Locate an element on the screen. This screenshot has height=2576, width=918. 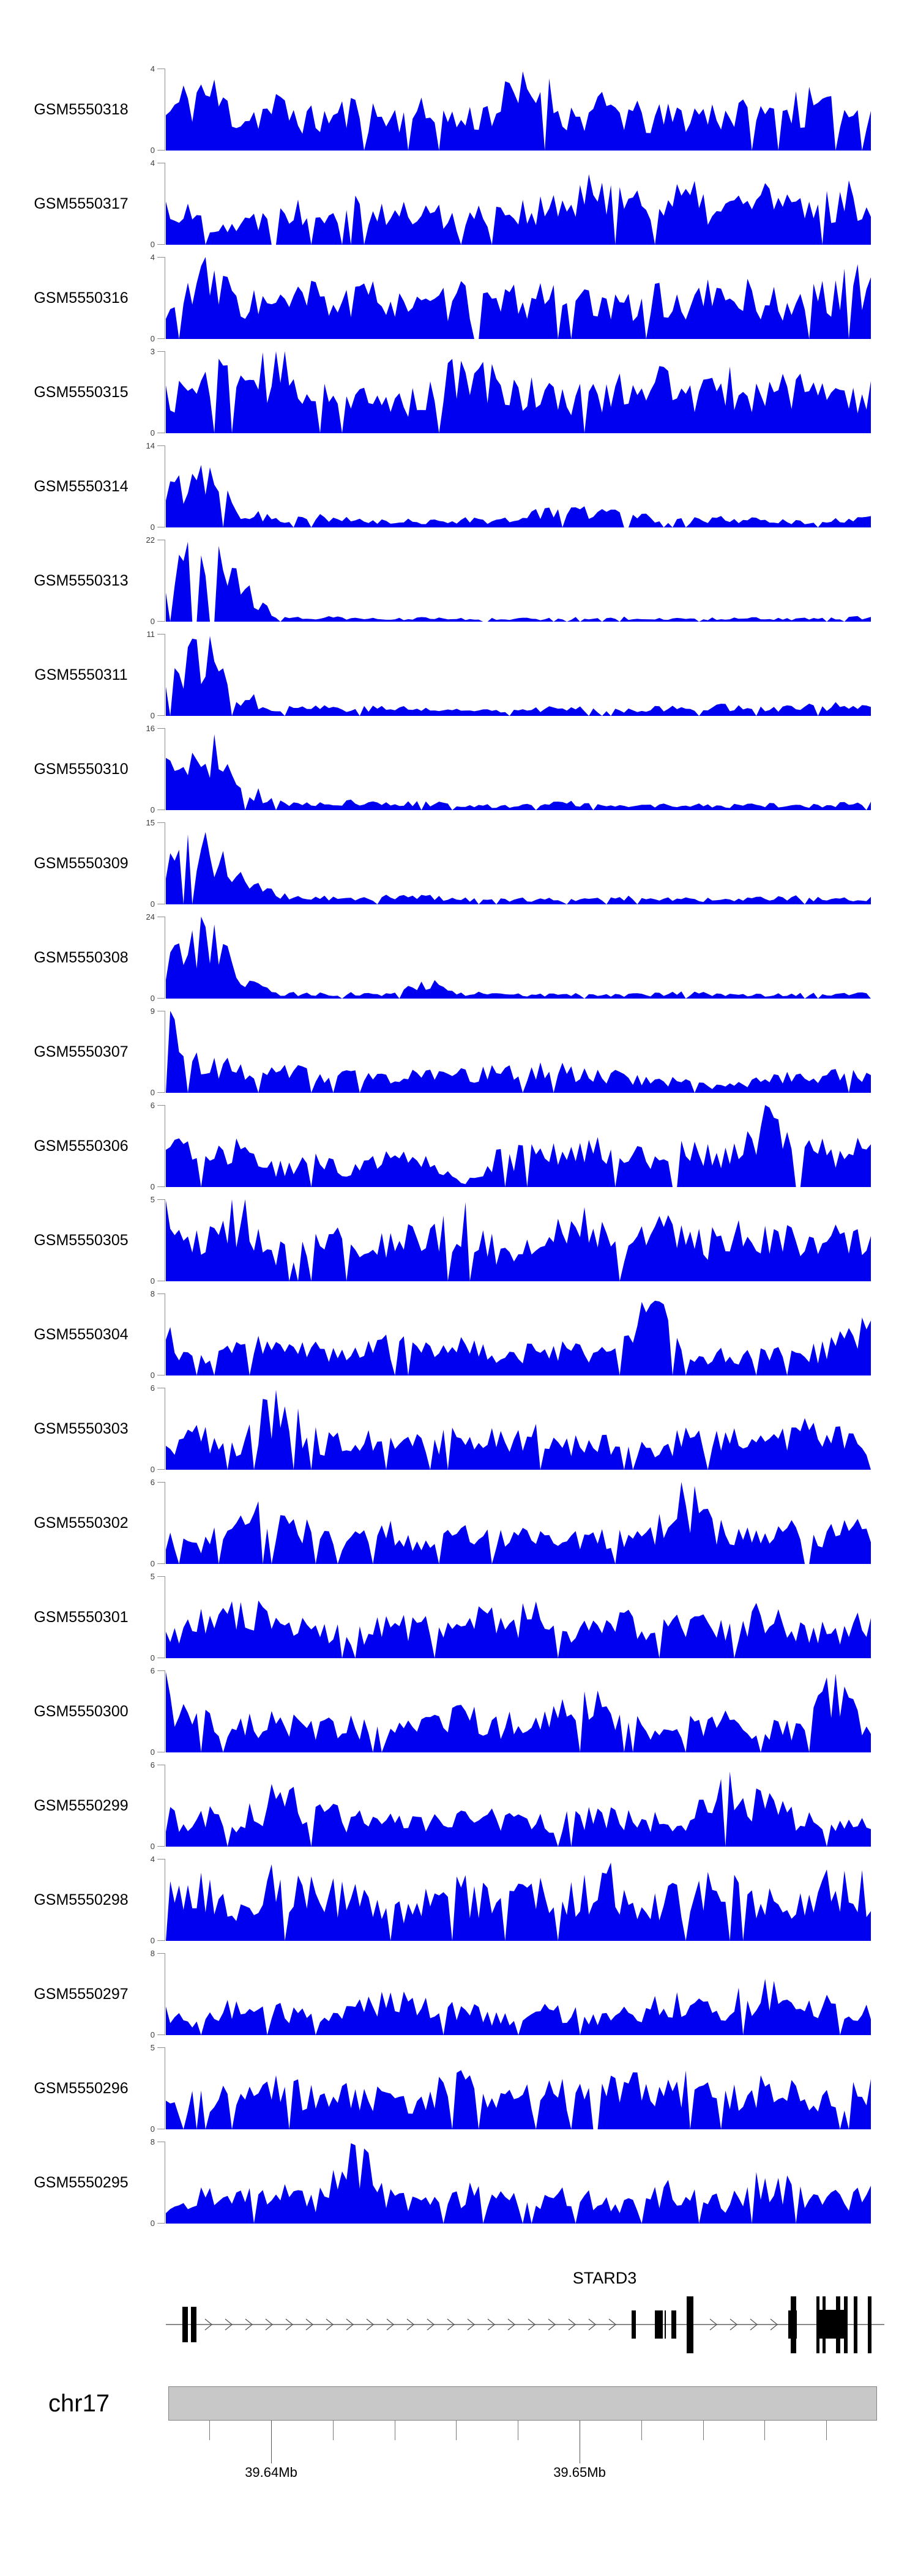
chromosome-name-label: chr17 is located at coordinates (79, 2403).